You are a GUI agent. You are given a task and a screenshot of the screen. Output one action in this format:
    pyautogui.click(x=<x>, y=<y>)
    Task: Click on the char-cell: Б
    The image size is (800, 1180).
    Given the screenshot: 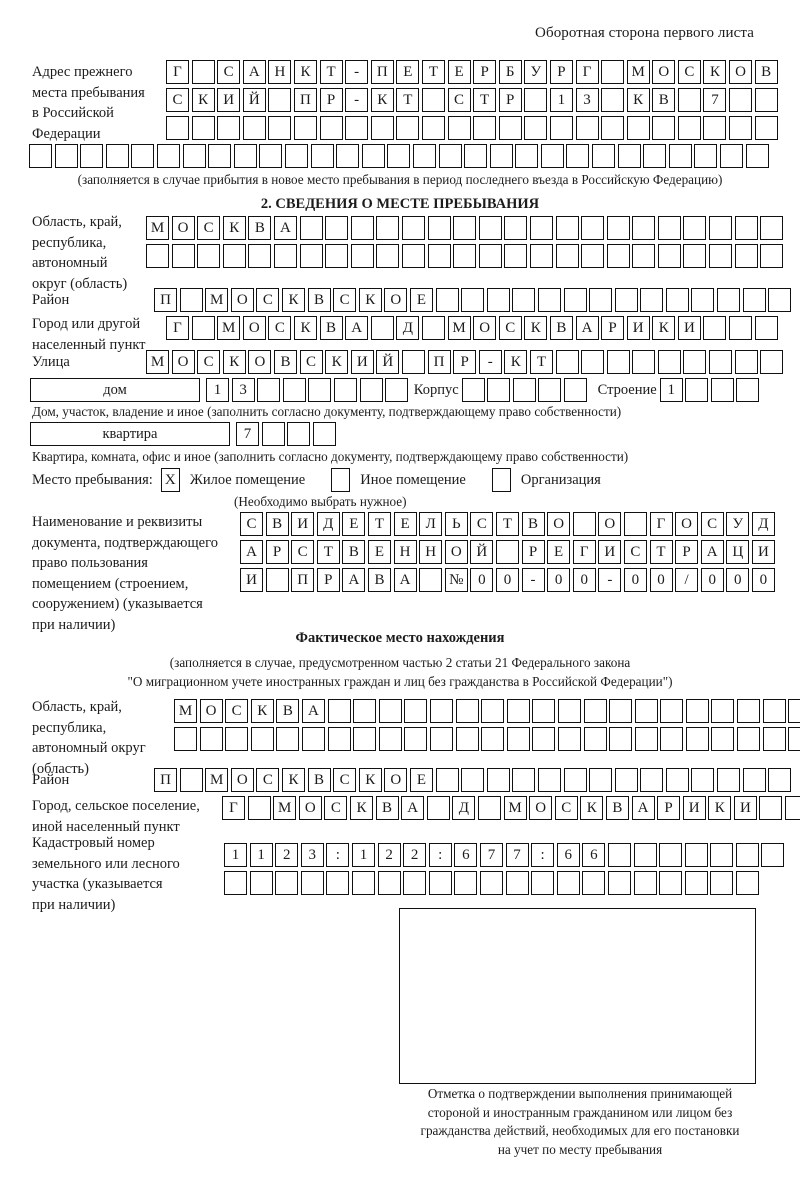 What is the action you would take?
    pyautogui.click(x=510, y=72)
    